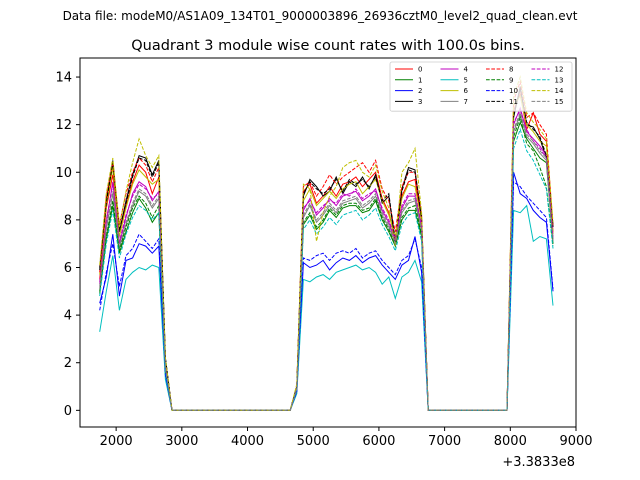 The width and height of the screenshot is (640, 480). Describe the element at coordinates (466, 70) in the screenshot. I see `legend-label-4: 4` at that location.